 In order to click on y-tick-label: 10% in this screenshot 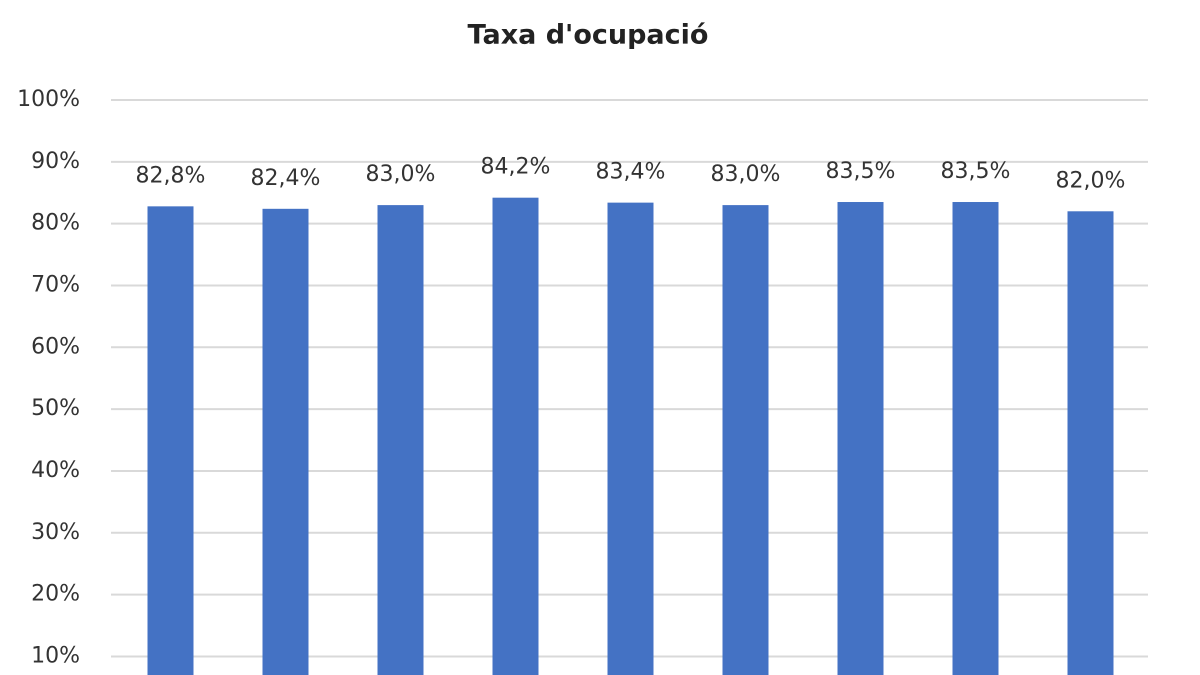, I will do `click(55, 655)`.